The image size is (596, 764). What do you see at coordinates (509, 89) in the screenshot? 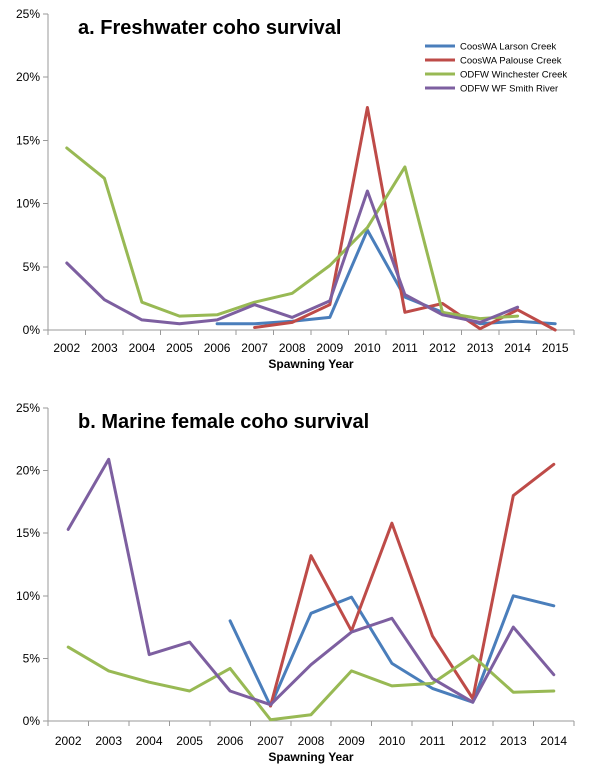
I see `legend-label: ODFW WF Smith River` at bounding box center [509, 89].